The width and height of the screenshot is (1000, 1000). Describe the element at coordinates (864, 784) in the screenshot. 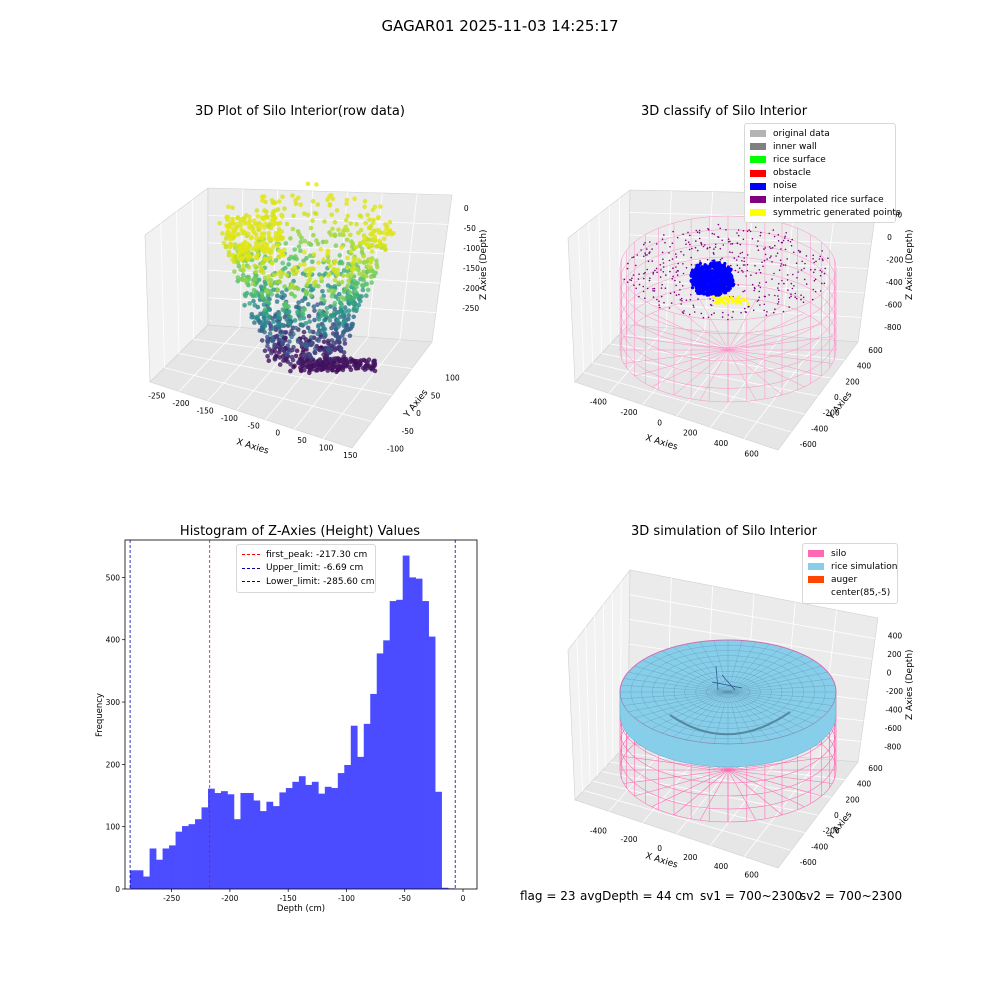

I see `y-tick-label: 400` at that location.